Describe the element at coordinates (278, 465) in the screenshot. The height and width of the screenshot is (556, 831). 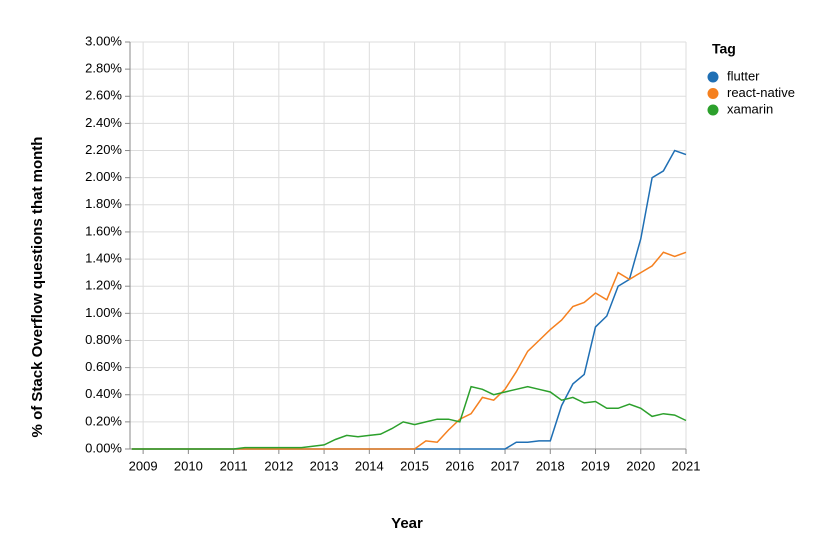
I see `x-tick-label: 2012` at that location.